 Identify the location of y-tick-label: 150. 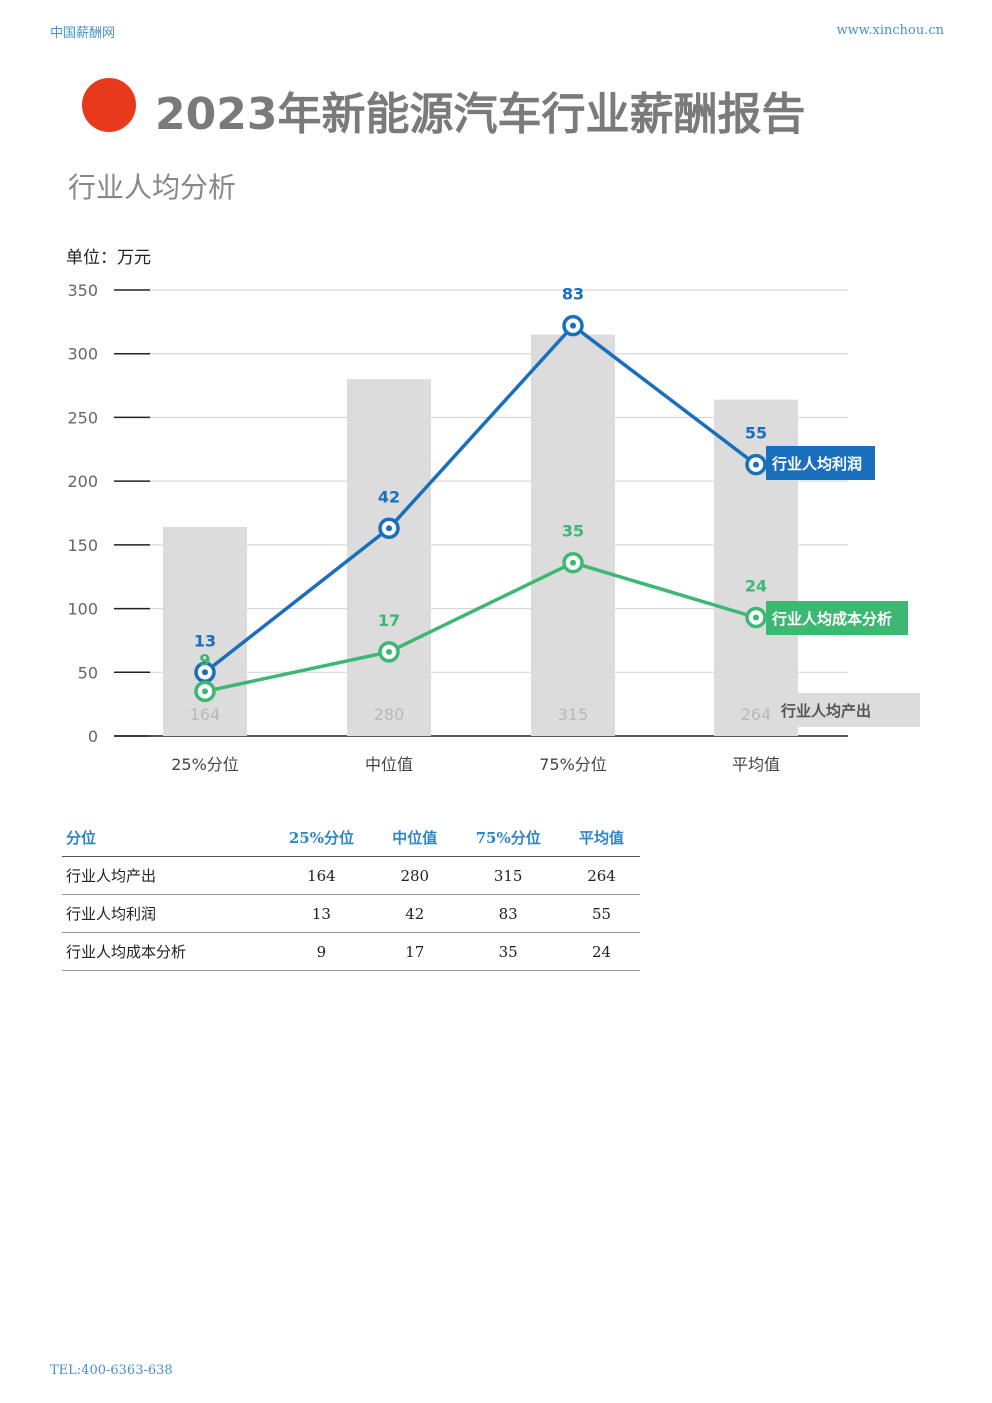
(82, 545).